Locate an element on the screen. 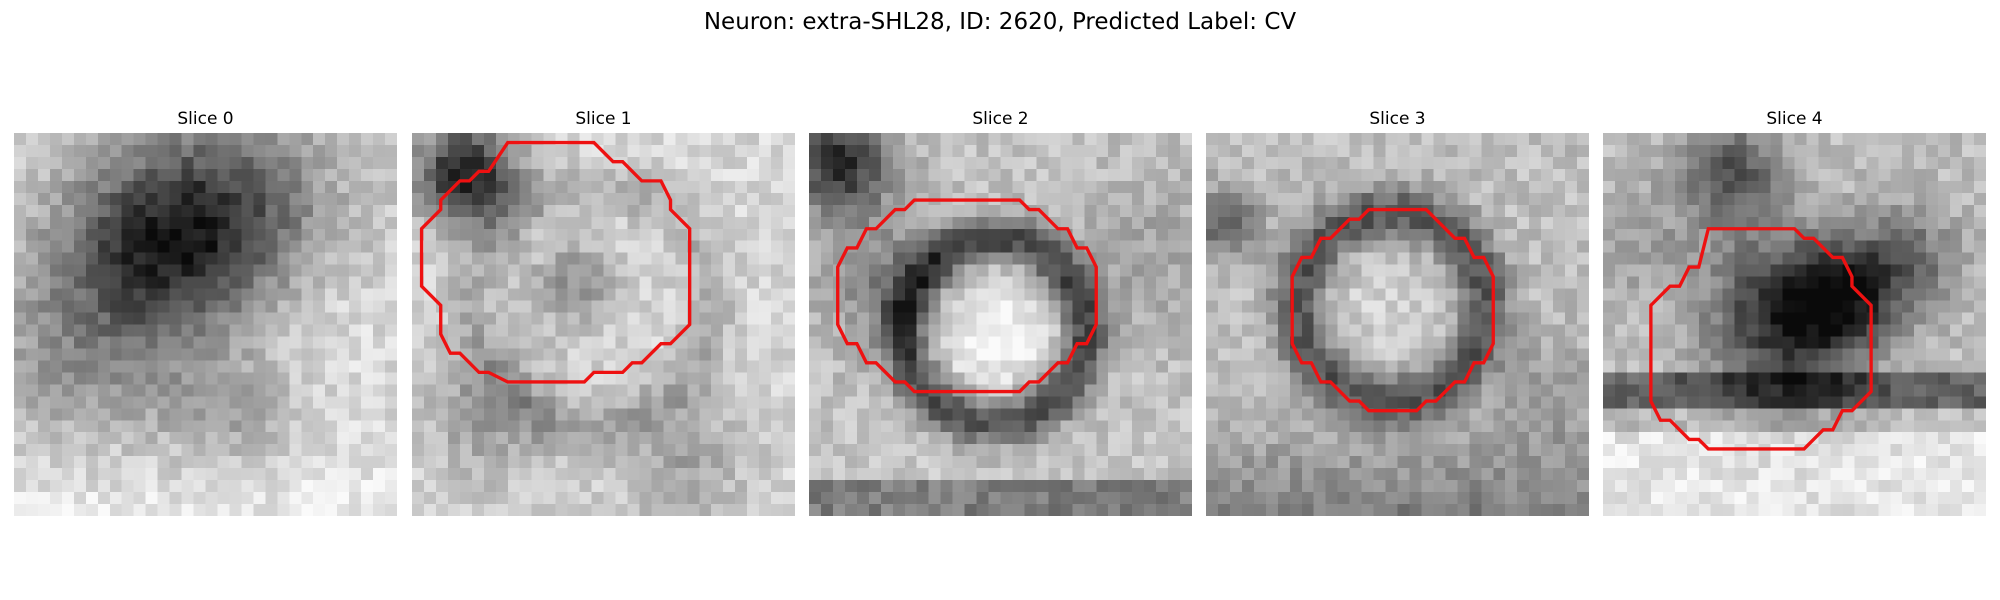 Image resolution: width=2000 pixels, height=600 pixels. slice-title: Slice 0 is located at coordinates (205, 119).